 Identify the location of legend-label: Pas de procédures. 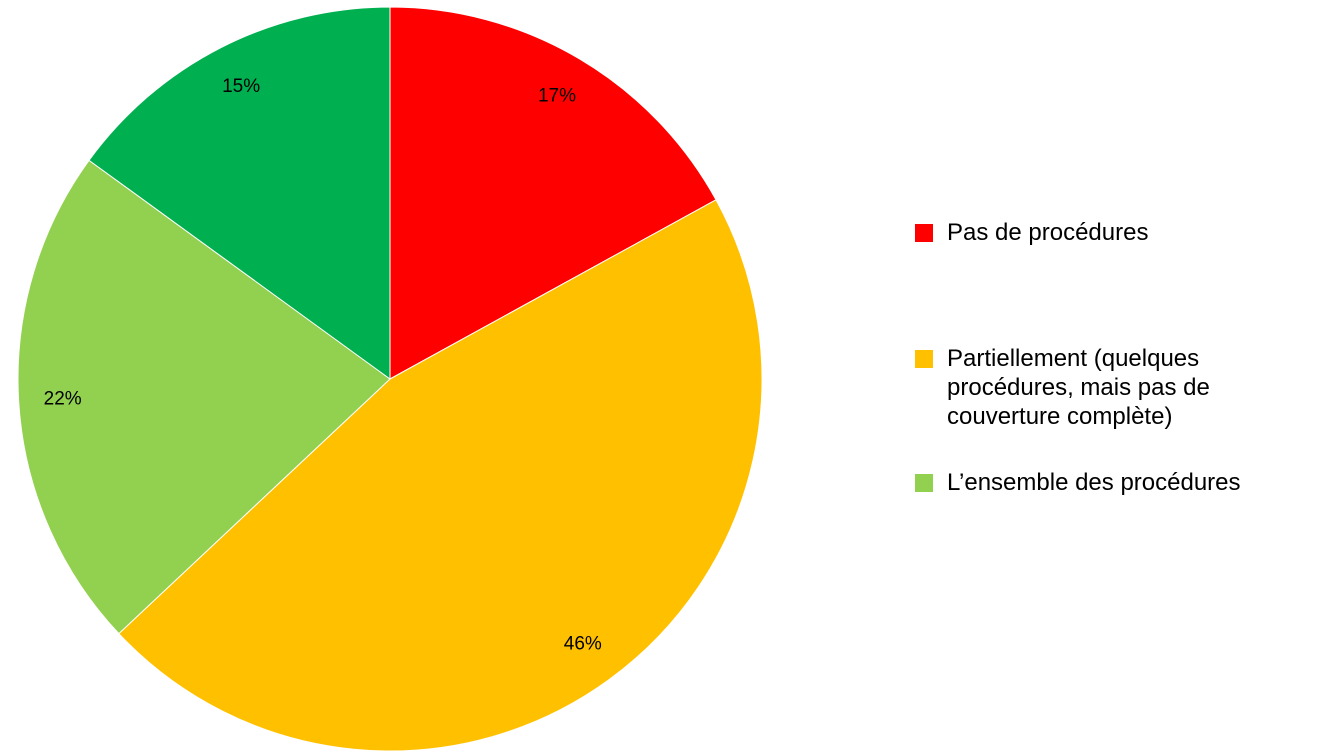
(1048, 232).